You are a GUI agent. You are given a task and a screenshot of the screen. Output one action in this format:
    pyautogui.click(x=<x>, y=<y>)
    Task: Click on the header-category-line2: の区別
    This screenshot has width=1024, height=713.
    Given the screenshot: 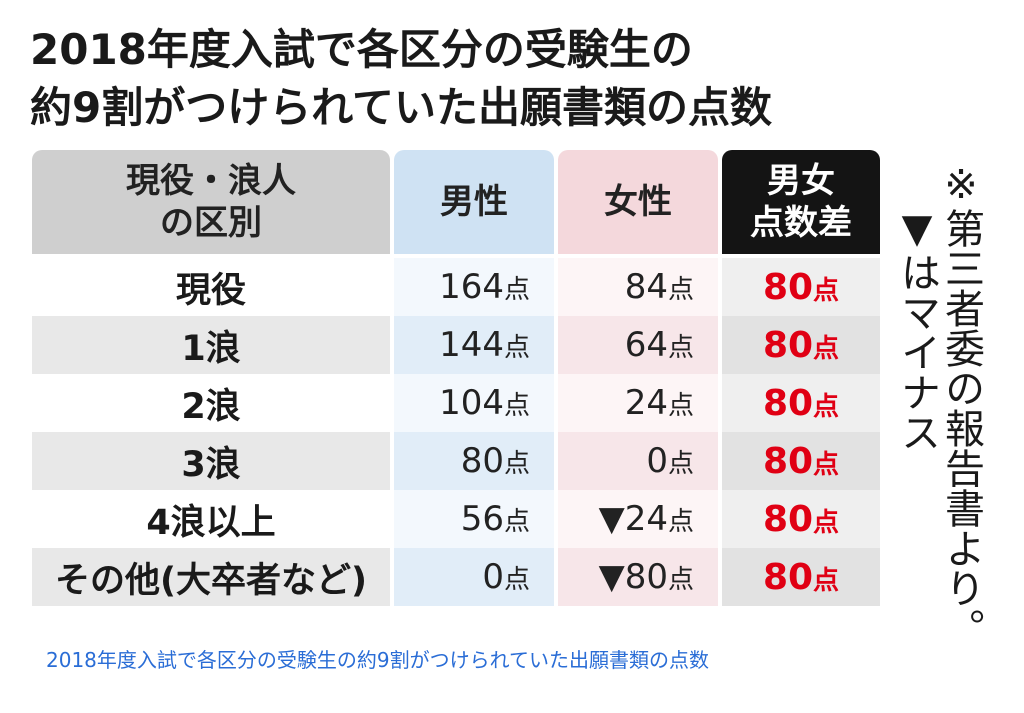 What is the action you would take?
    pyautogui.click(x=211, y=223)
    